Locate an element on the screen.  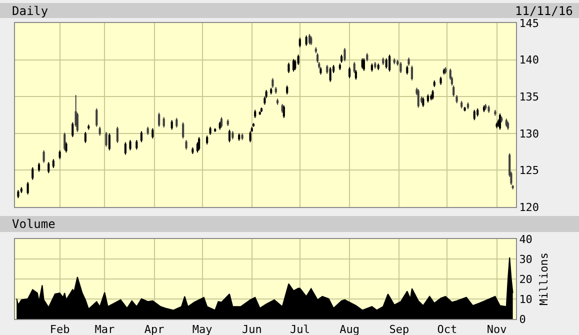
y-tick-label: 20 is located at coordinates (525, 279).